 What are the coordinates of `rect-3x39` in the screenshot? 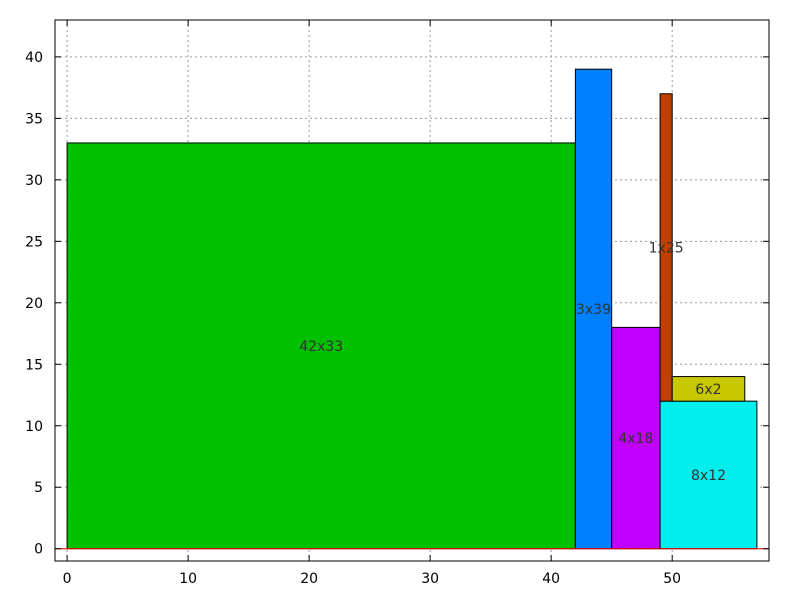 It's located at (593, 309).